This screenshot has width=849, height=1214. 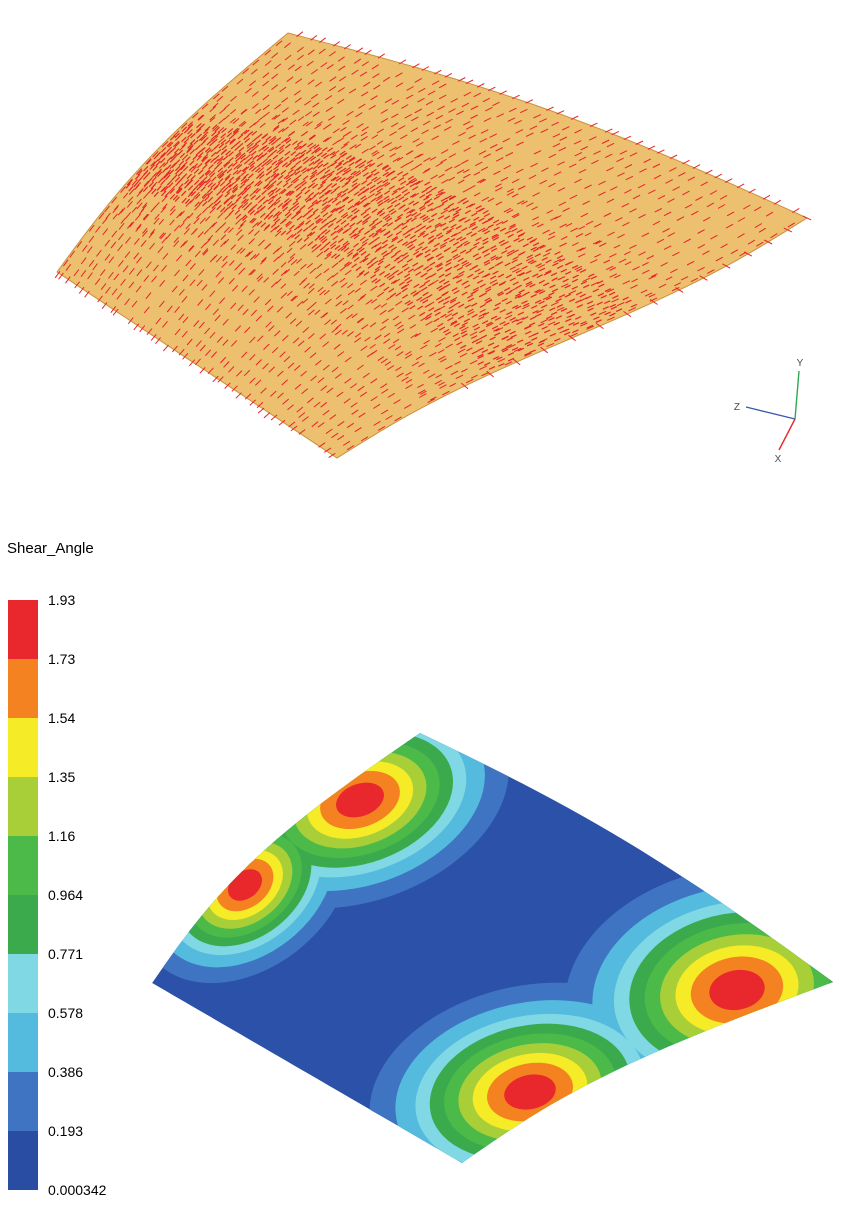 What do you see at coordinates (737, 407) in the screenshot?
I see `z-axis-label: Z` at bounding box center [737, 407].